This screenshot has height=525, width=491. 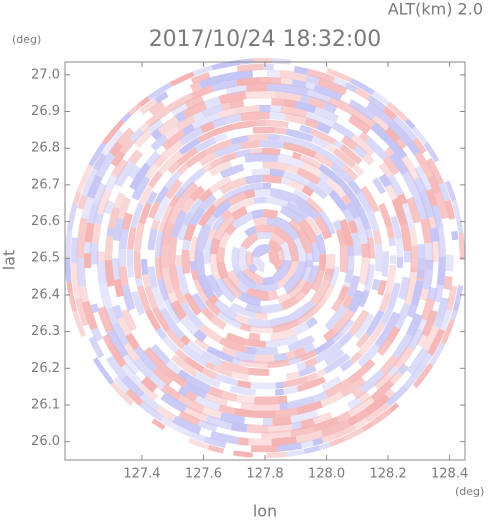 I want to click on x-tick-label: 127.4, so click(x=141, y=474).